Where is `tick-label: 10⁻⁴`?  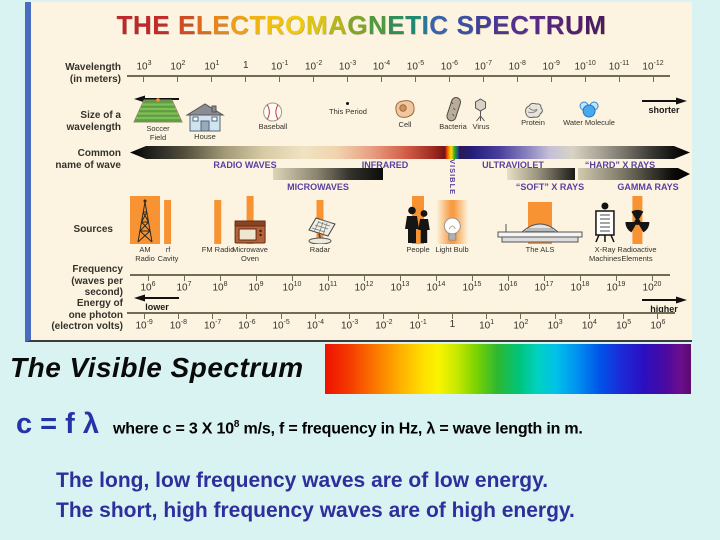 tick-label: 10⁻⁴ is located at coordinates (381, 66).